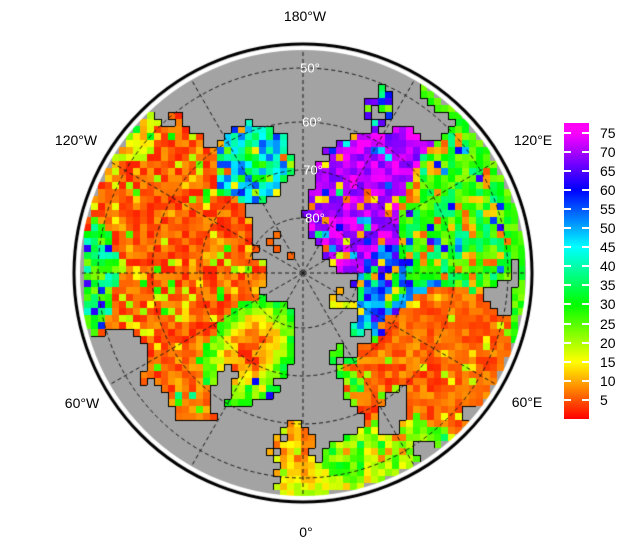 The height and width of the screenshot is (552, 625). What do you see at coordinates (608, 342) in the screenshot?
I see `colorbar-tick-label: 20` at bounding box center [608, 342].